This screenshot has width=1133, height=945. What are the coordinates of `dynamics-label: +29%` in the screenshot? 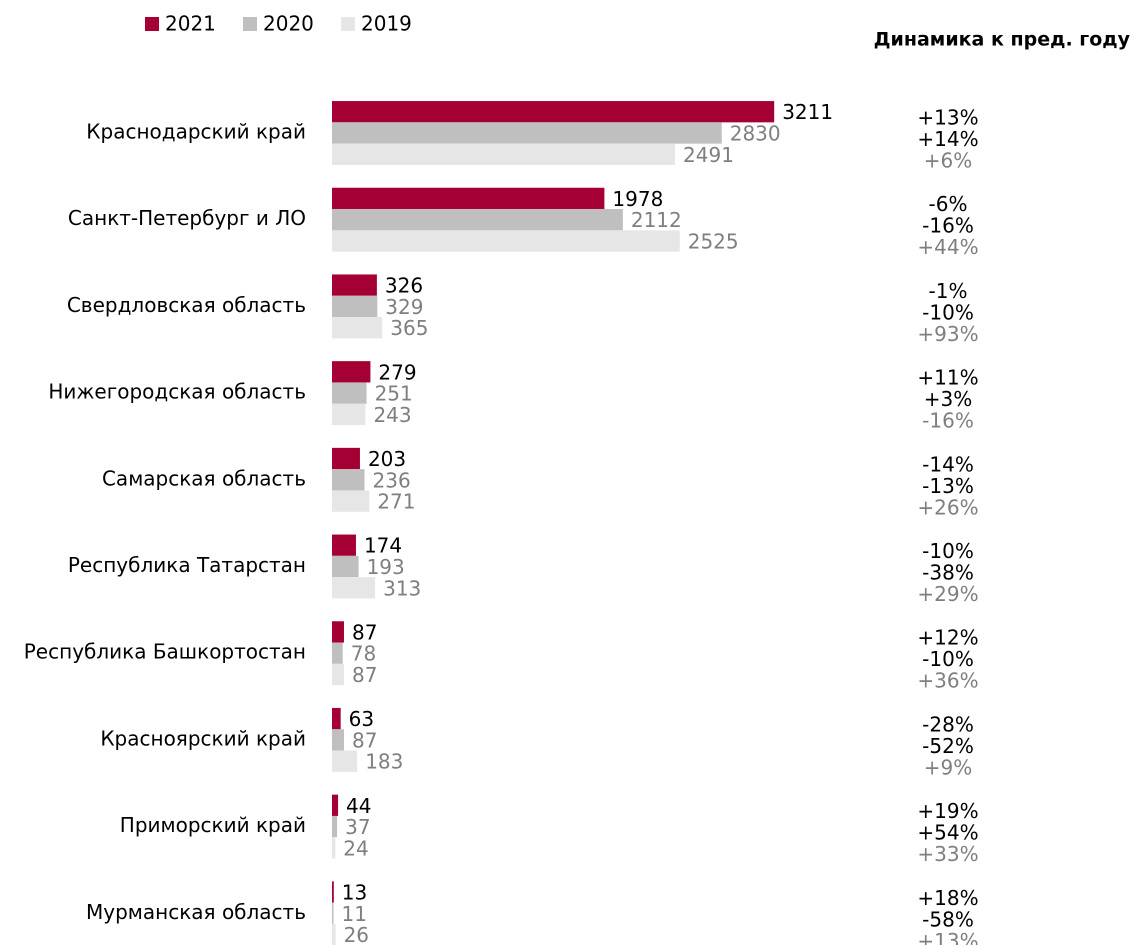 It's located at (947, 594).